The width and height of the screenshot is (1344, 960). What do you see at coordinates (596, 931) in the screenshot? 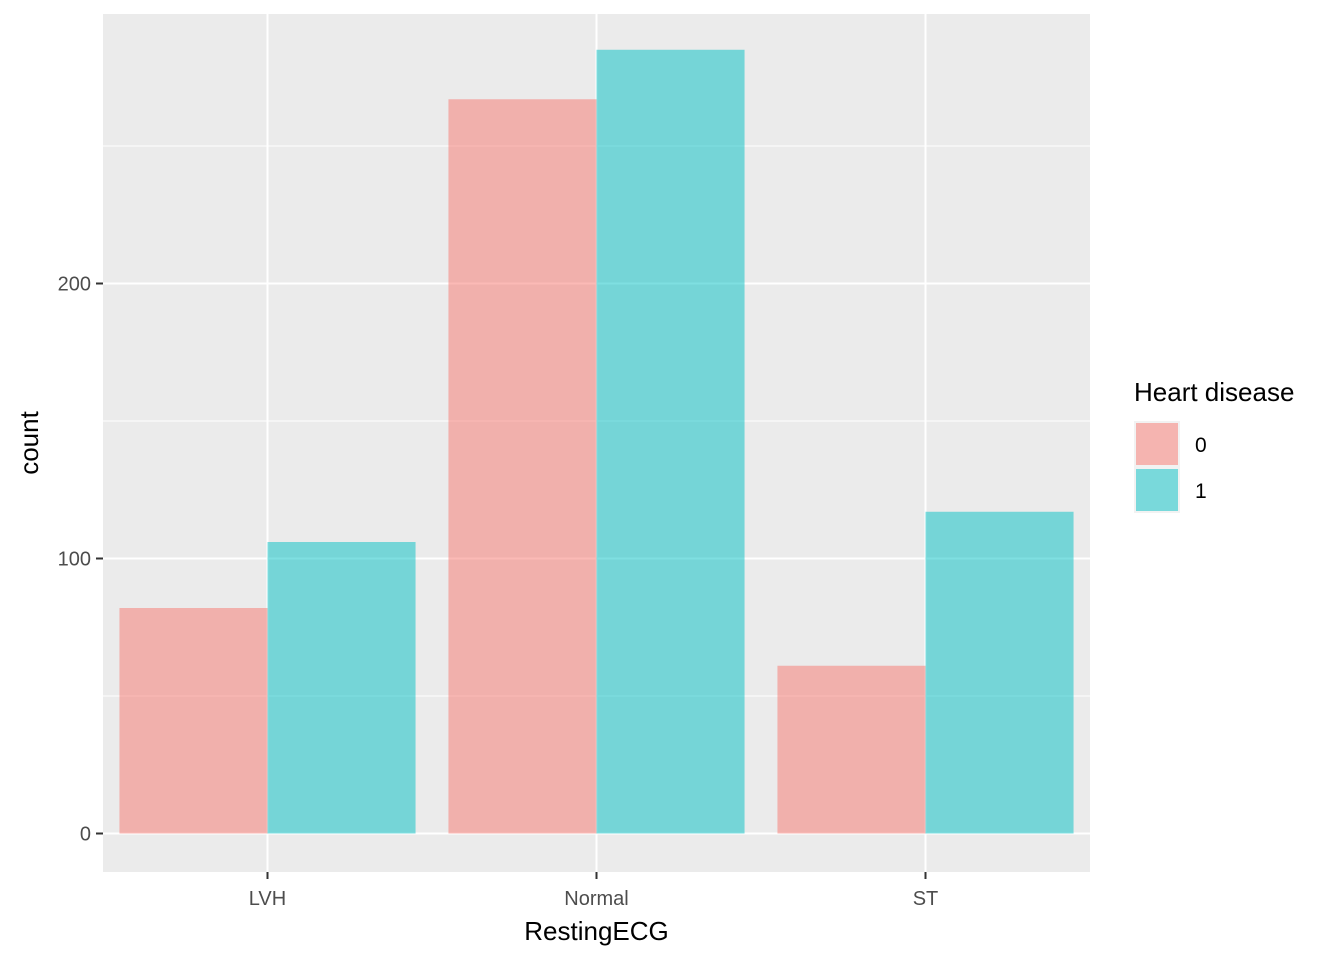
I see `x-axis-title: RestingECG` at bounding box center [596, 931].